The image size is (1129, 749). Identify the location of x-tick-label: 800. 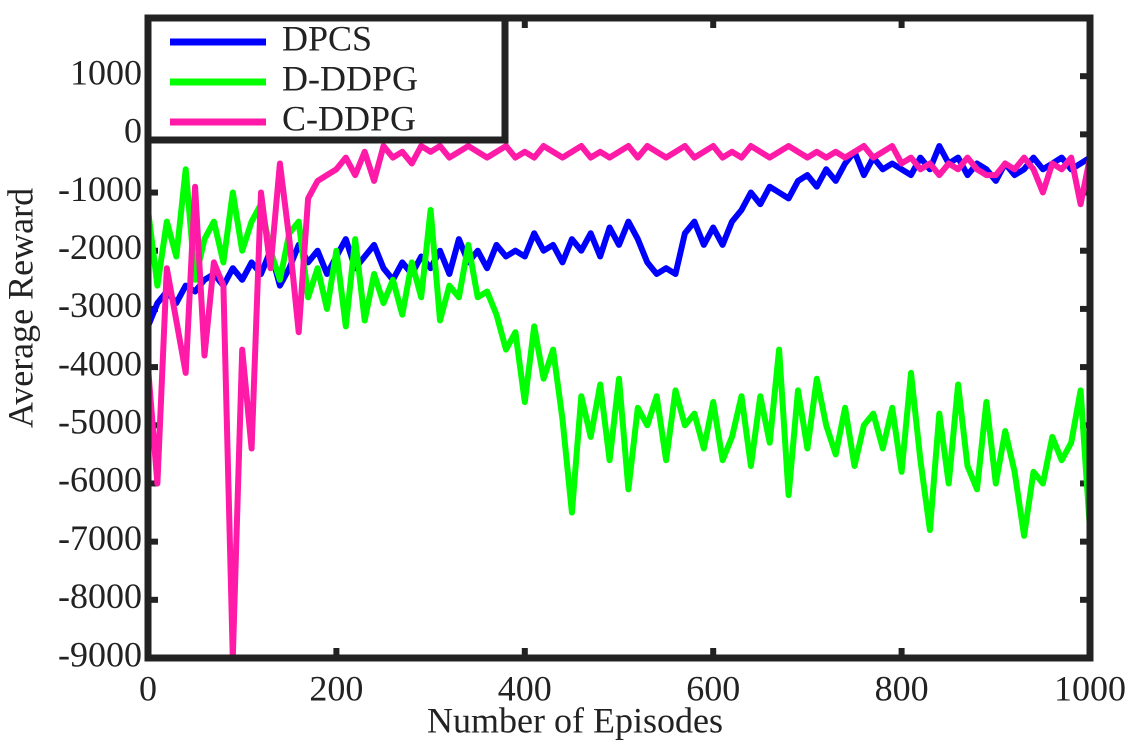
(902, 688).